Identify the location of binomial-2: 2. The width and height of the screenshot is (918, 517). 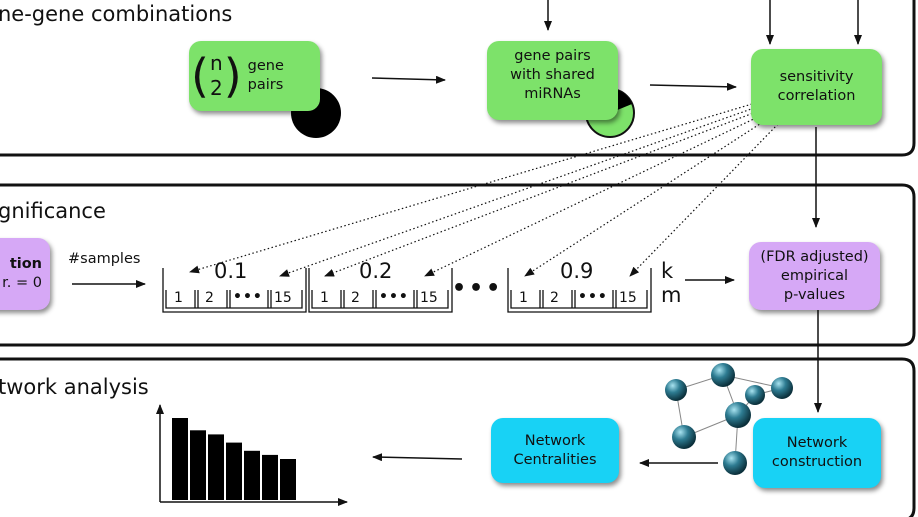
(216, 88).